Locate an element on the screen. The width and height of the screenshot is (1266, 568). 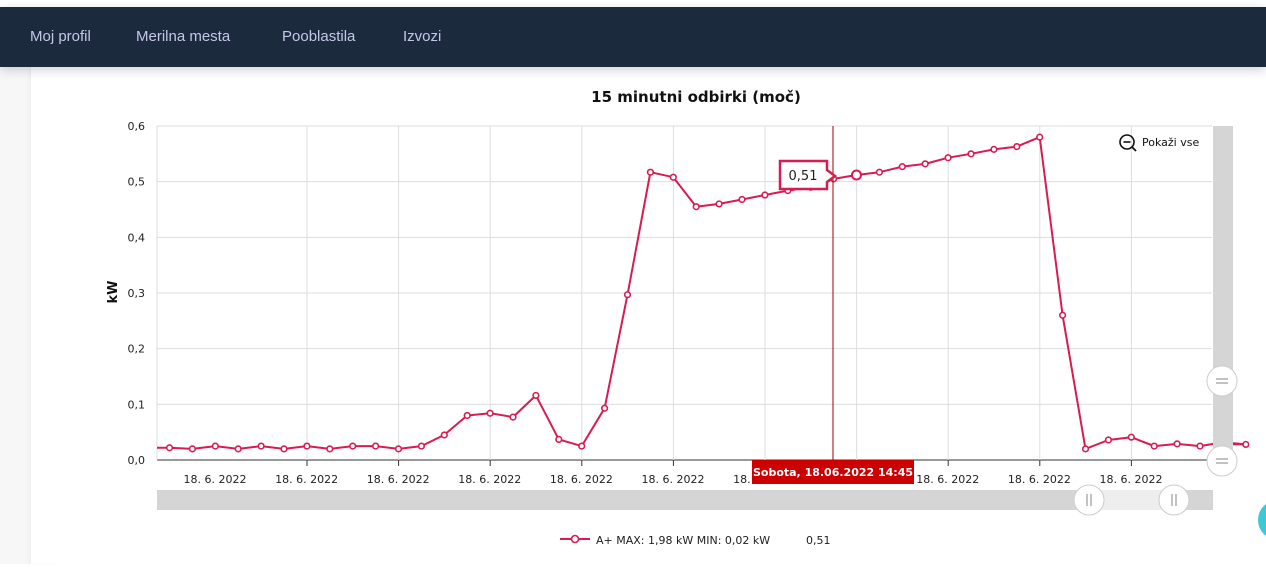
y-axis-label: kW is located at coordinates (113, 292).